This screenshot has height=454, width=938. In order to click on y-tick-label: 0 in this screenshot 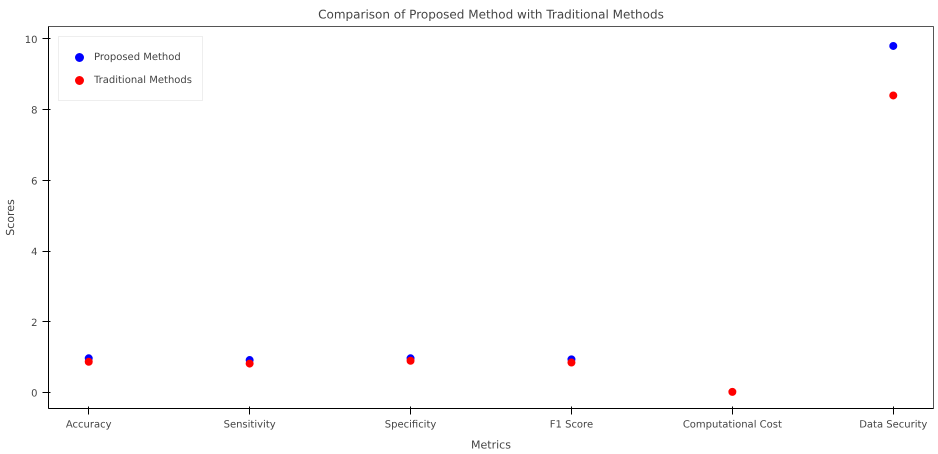, I will do `click(34, 394)`.